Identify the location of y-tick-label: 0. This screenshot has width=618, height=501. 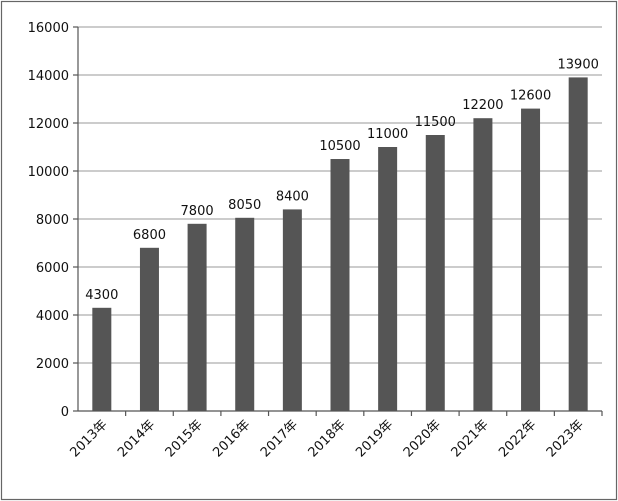
(65, 412).